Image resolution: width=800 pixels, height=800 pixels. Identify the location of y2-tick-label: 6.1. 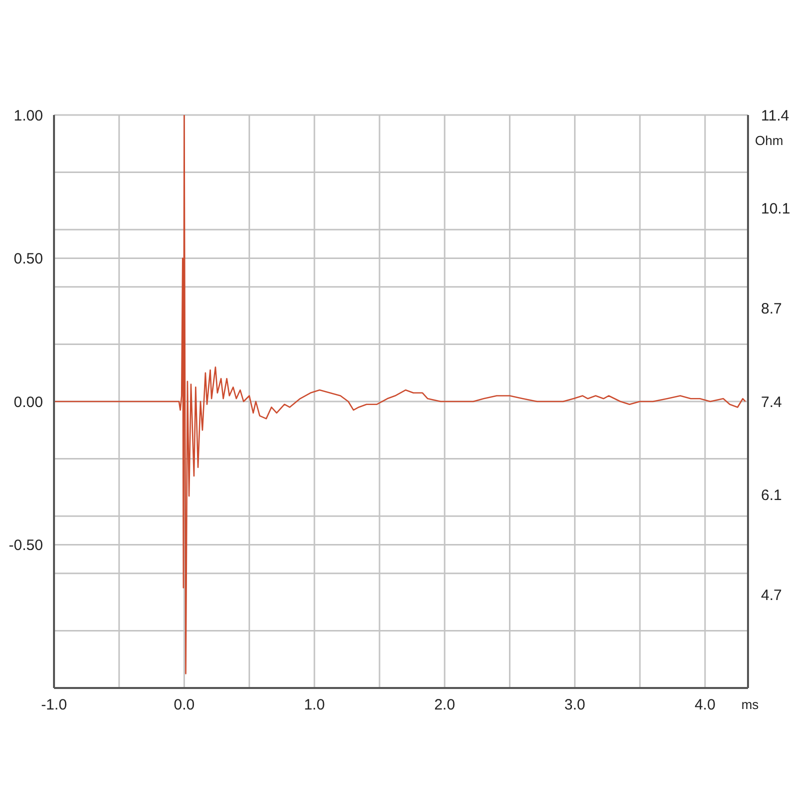
(771, 495).